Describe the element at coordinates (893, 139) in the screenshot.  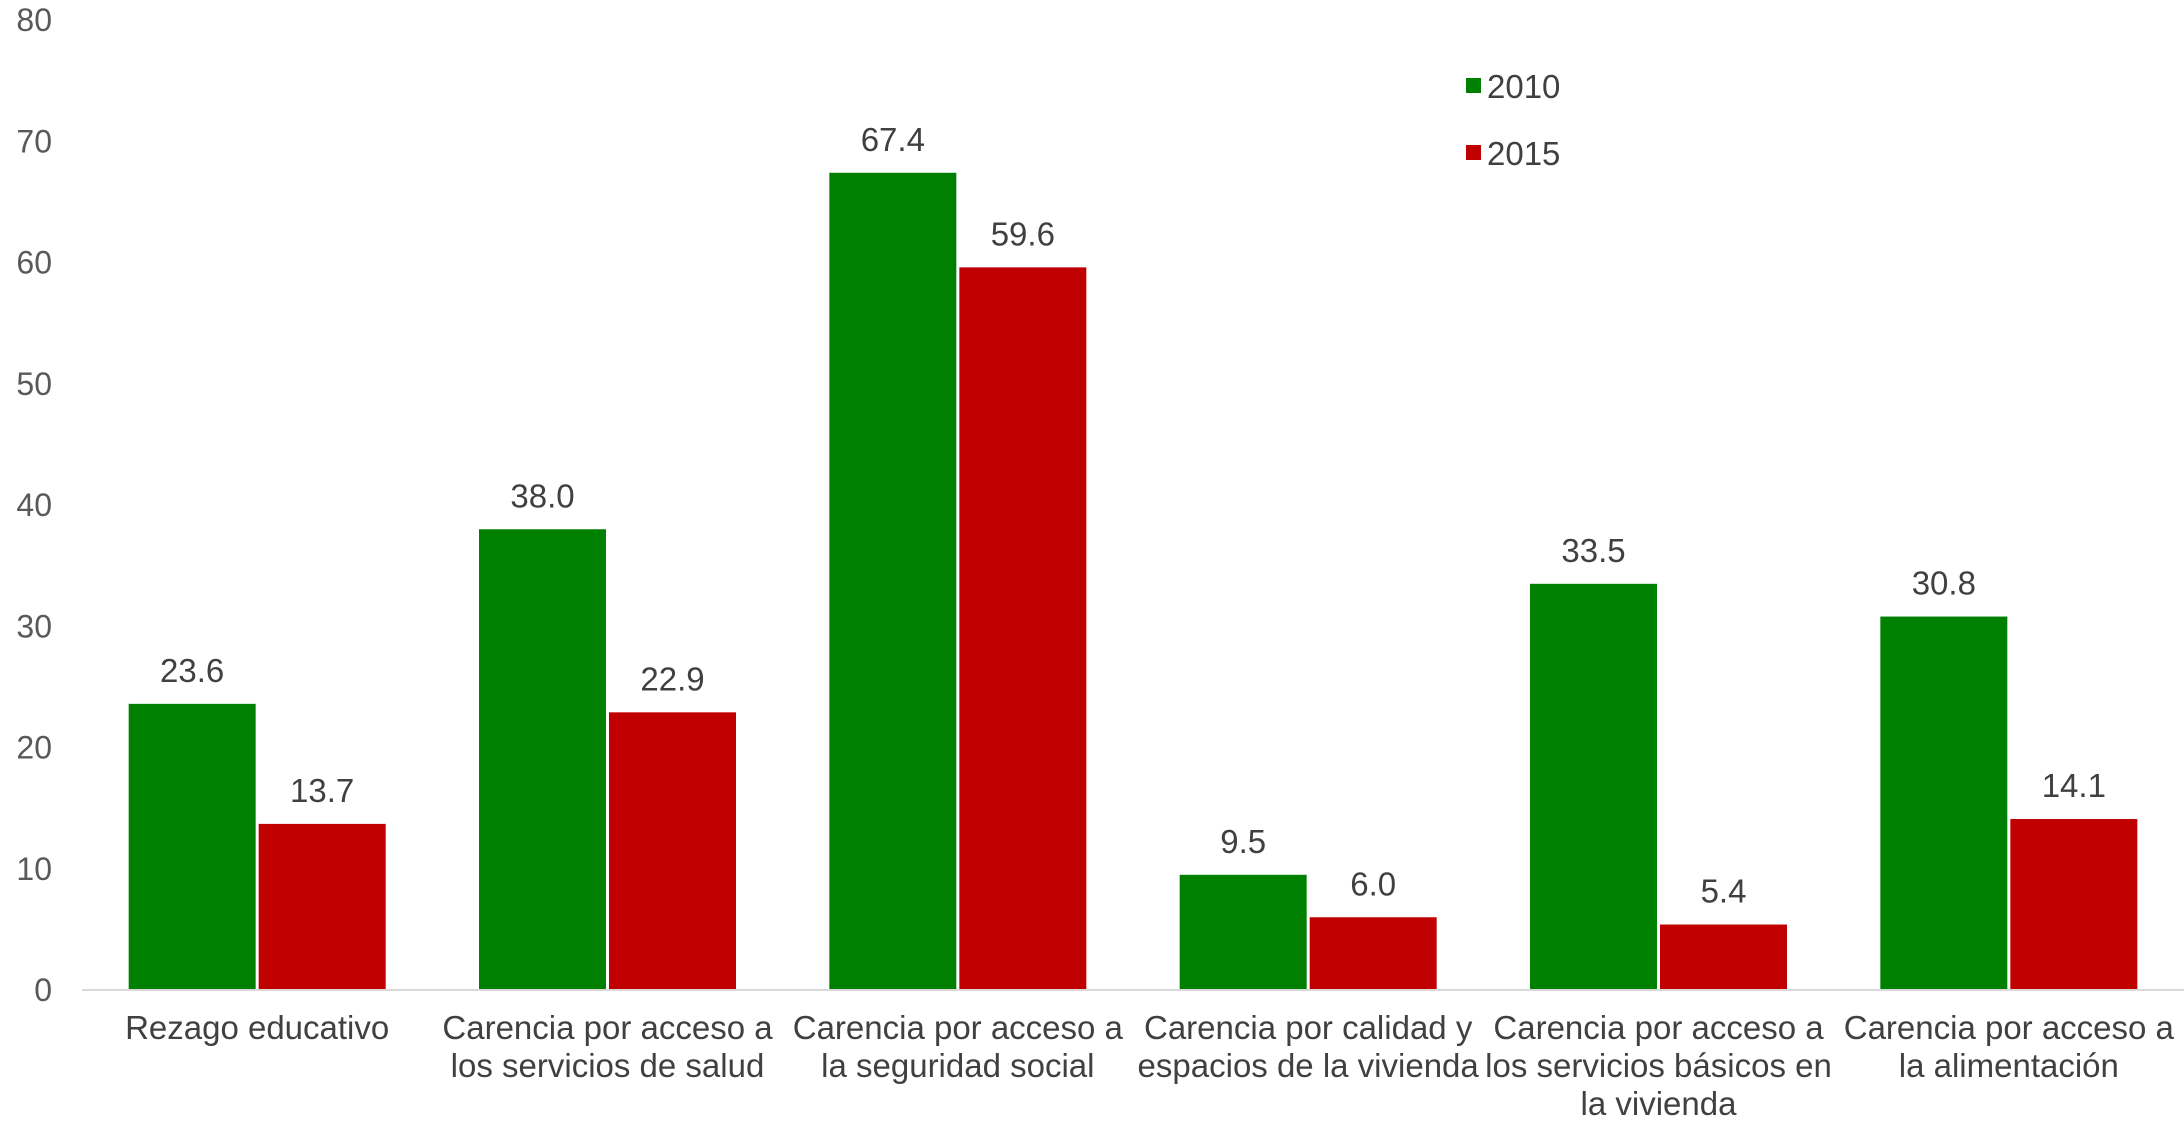
I see `data-label: 67.4` at that location.